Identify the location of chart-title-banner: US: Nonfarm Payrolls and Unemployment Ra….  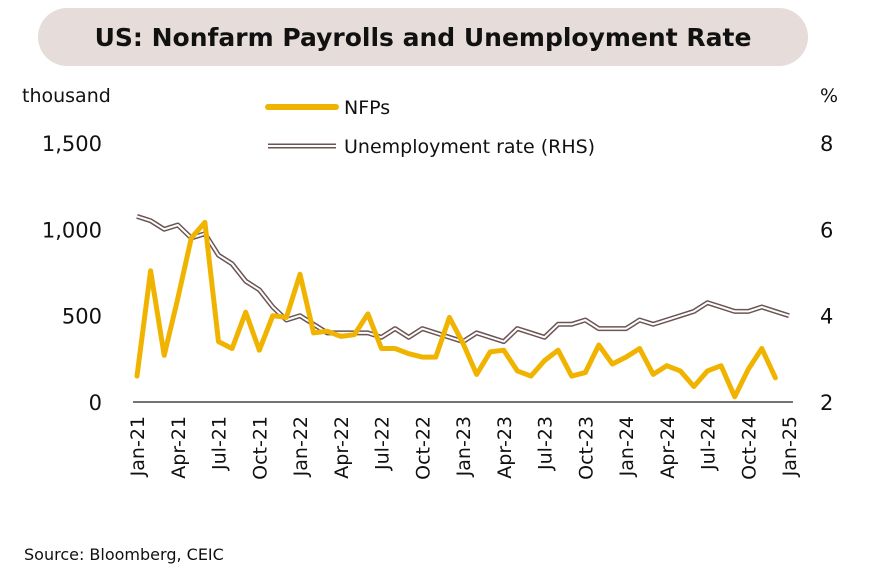
(423, 37).